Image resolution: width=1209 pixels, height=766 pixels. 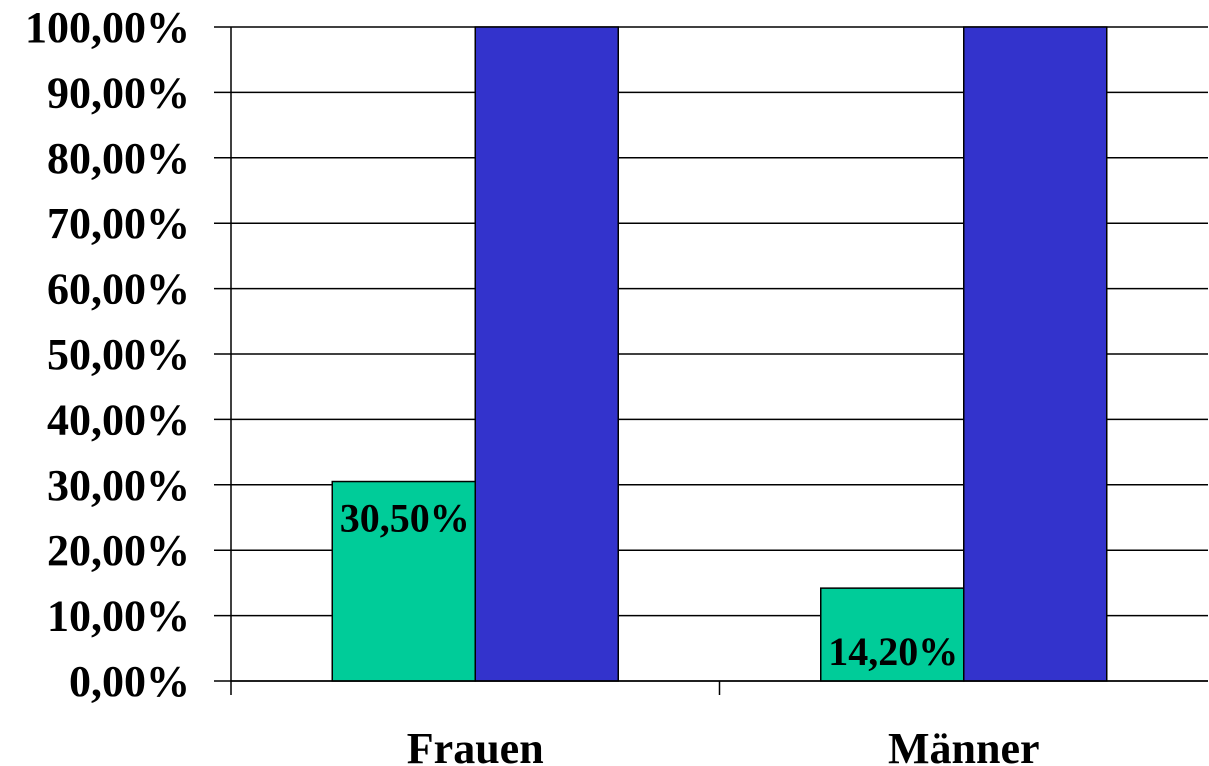 I want to click on x-category-label: Männer, so click(x=964, y=745).